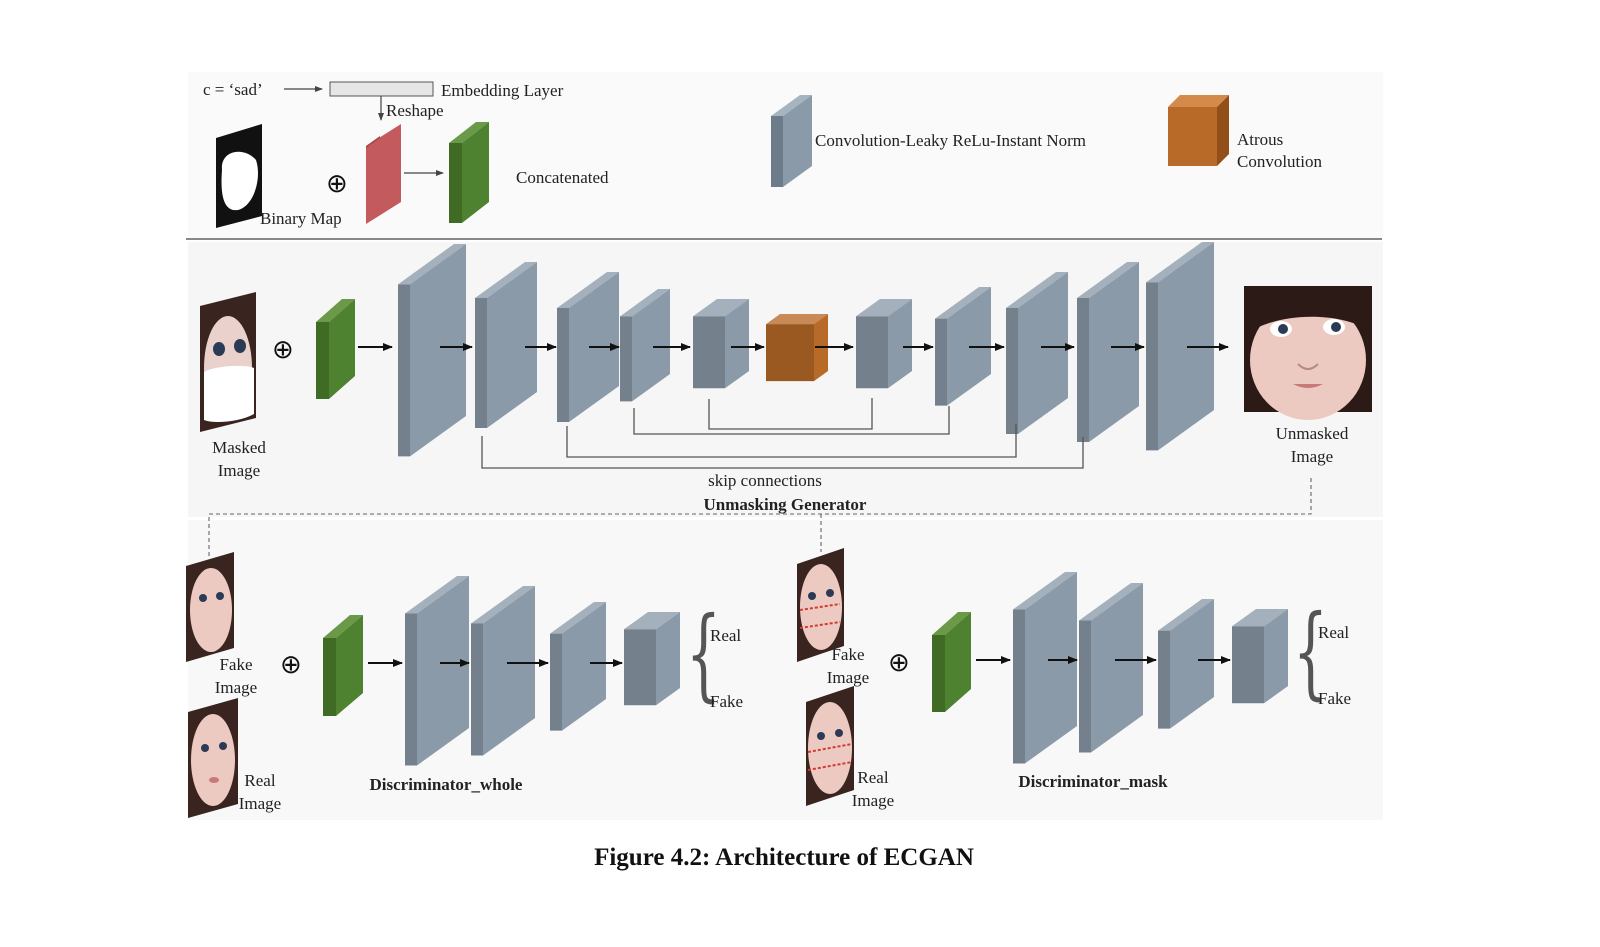  Describe the element at coordinates (1248, 665) in the screenshot. I see `dm-block-4-front` at that location.